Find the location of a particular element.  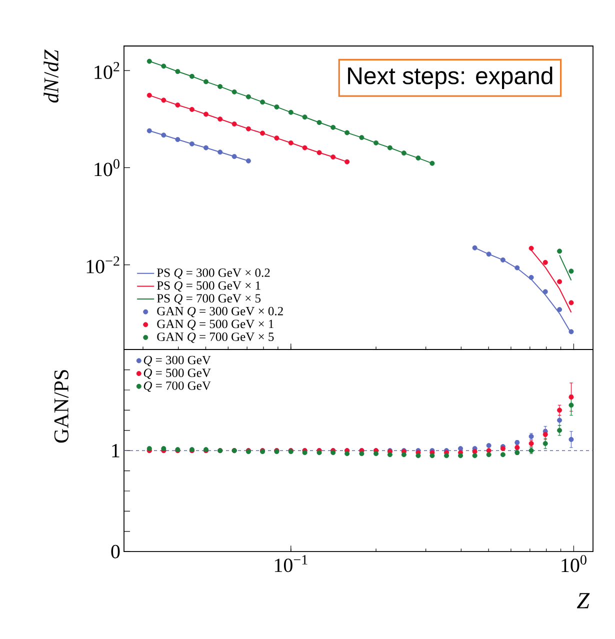

y-tick-label: 10$^{−2}$ is located at coordinates (103, 265).